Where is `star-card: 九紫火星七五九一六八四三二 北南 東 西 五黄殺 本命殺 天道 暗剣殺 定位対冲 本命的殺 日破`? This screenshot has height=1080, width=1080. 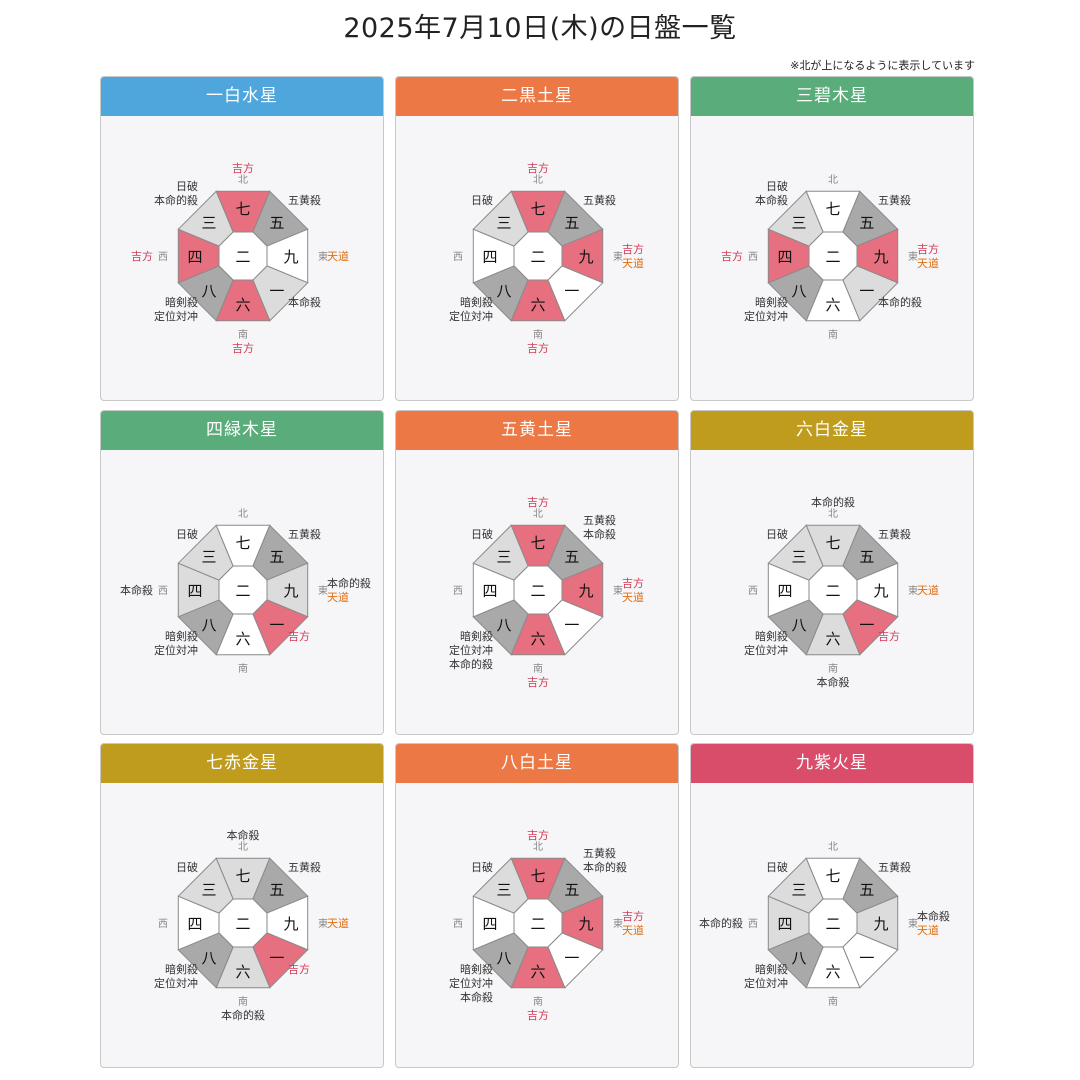
star-card: 九紫火星七五九一六八四三二 北南 東 西 五黄殺 本命殺 天道 暗剣殺 定位対冲 本命的殺 日破 is located at coordinates (832, 905).